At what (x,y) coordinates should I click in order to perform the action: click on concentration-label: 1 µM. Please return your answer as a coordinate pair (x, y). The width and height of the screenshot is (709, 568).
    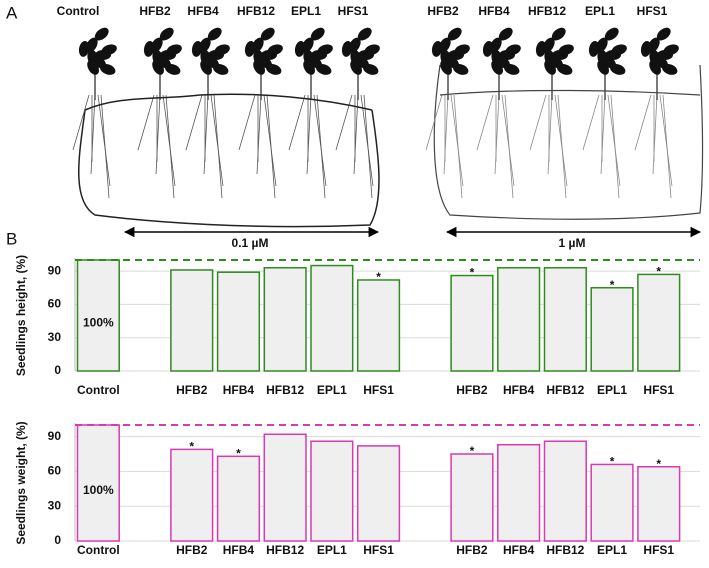
    Looking at the image, I should click on (572, 243).